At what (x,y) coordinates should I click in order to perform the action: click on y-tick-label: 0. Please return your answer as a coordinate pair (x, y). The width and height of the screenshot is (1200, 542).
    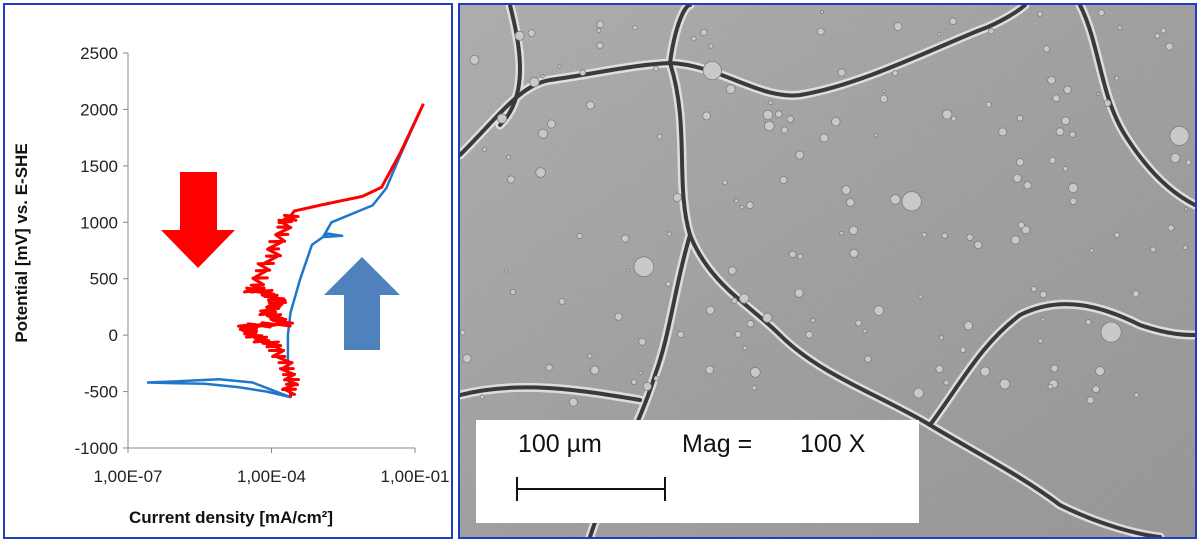
    Looking at the image, I should click on (113, 335).